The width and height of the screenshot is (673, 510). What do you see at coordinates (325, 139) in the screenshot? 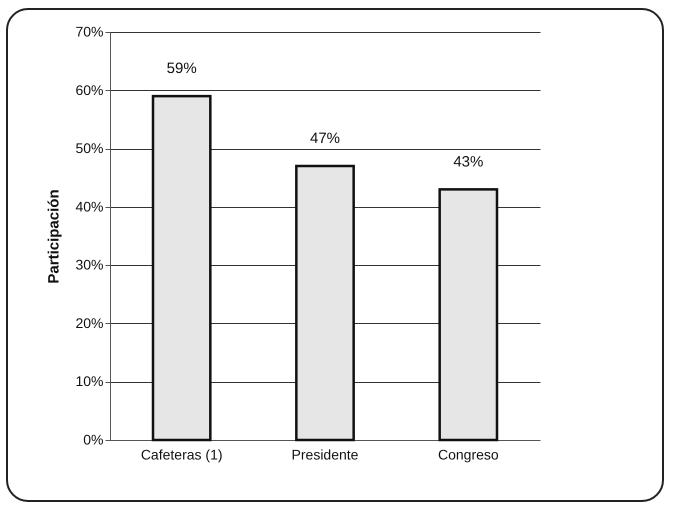
I see `data-label: 47%` at bounding box center [325, 139].